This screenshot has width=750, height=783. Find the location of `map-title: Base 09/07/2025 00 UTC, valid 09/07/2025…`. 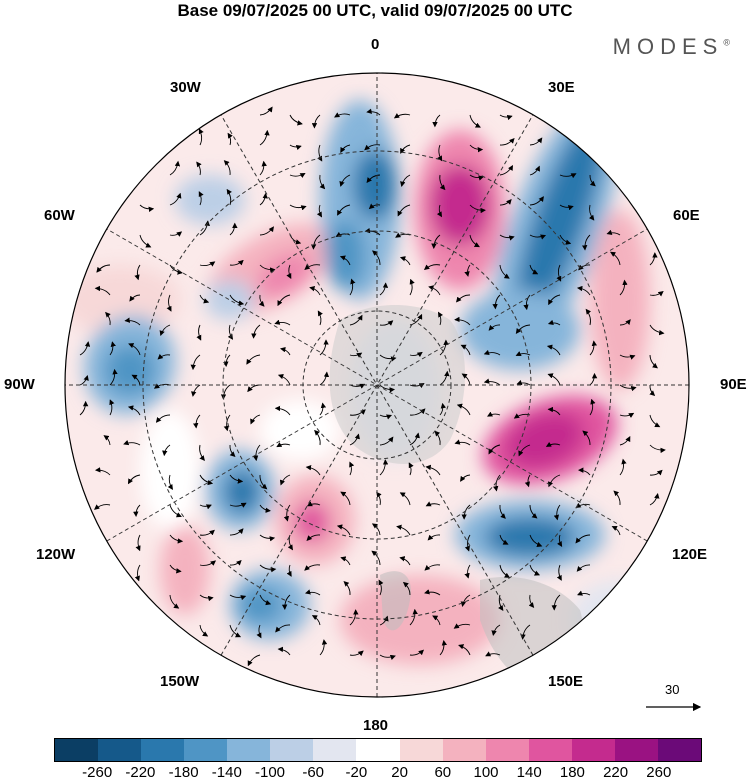

map-title: Base 09/07/2025 00 UTC, valid 09/07/2025… is located at coordinates (375, 10).